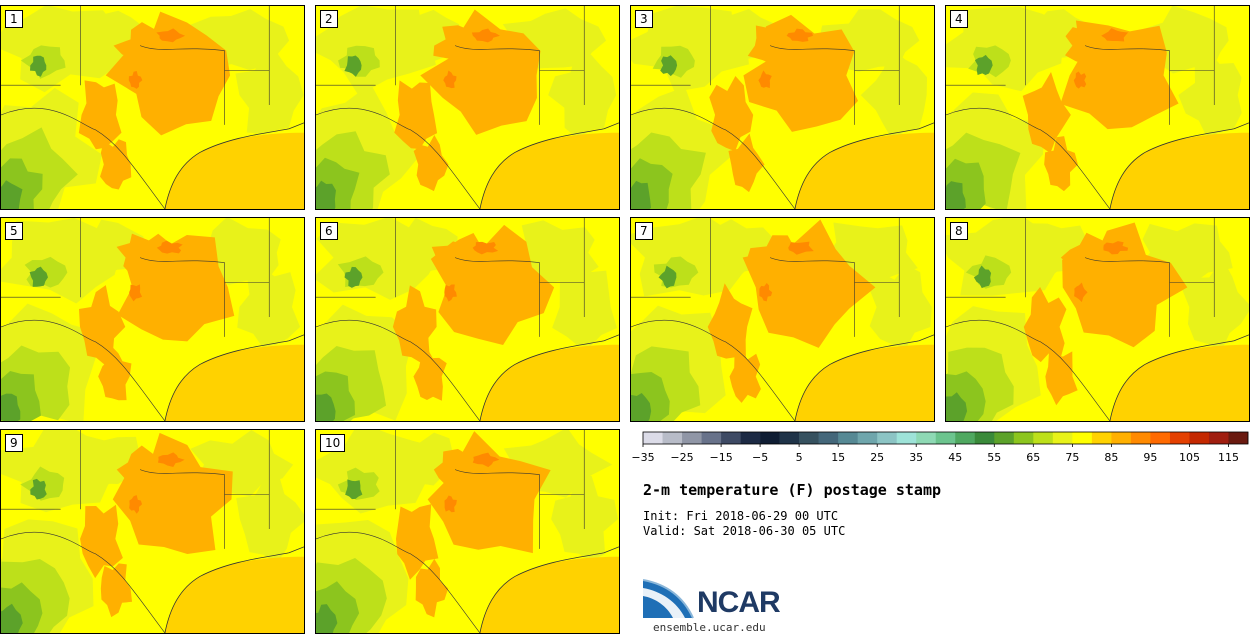 This screenshot has height=635, width=1260. What do you see at coordinates (642, 457) in the screenshot?
I see `colorbar-tick-label: −35` at bounding box center [642, 457].